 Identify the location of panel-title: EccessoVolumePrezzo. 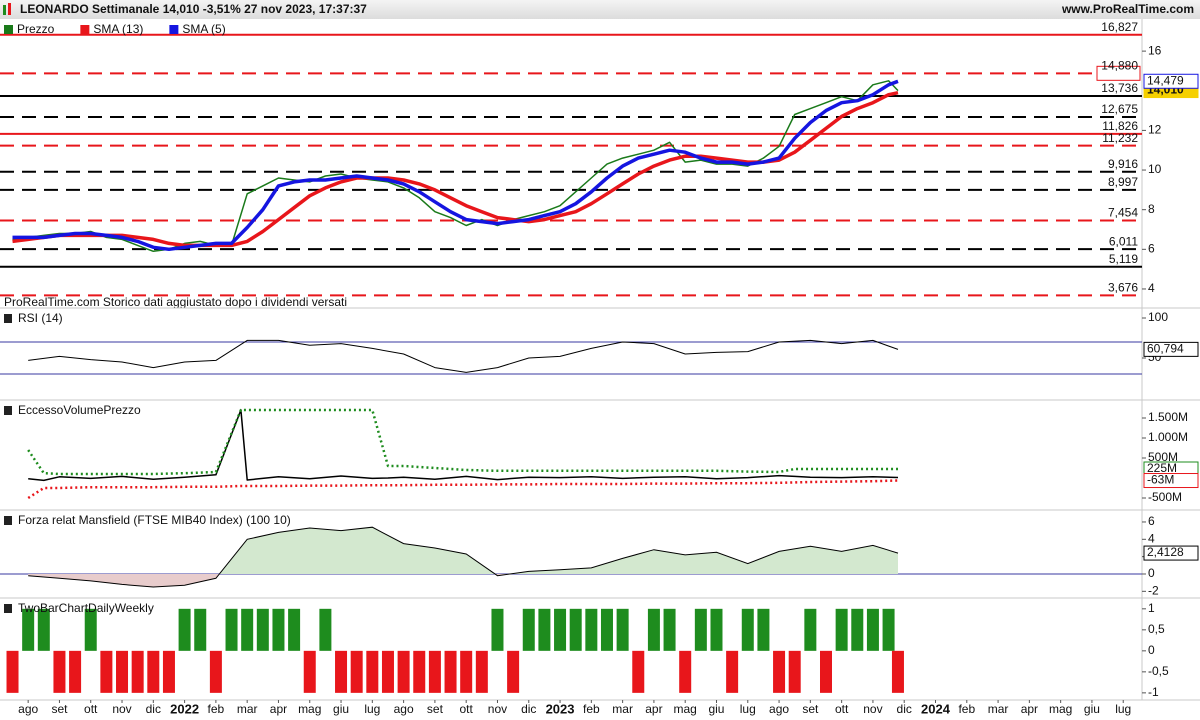
(79, 410).